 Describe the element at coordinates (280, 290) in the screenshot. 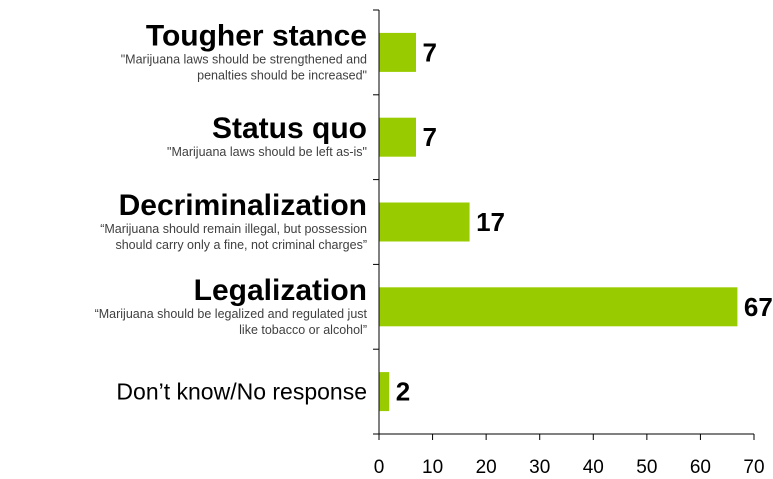

I see `category-title: Legalization` at that location.